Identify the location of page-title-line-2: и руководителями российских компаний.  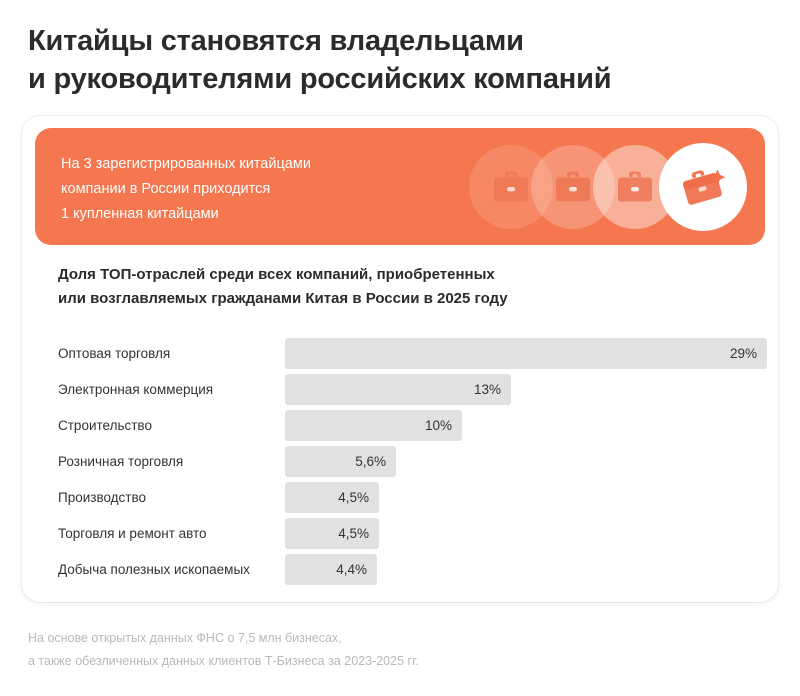
(320, 79).